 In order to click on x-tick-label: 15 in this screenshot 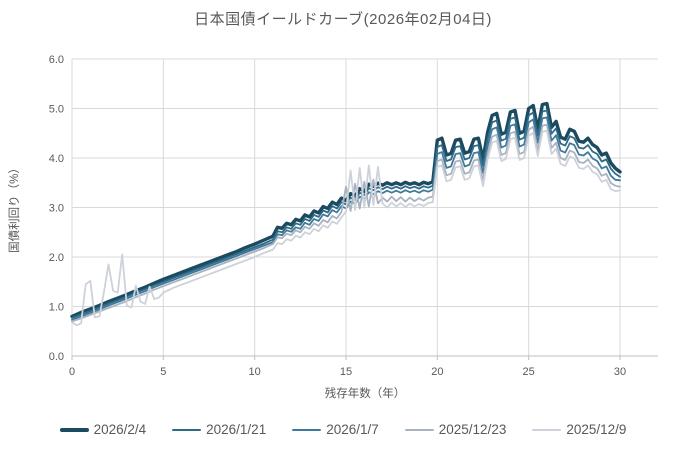, I will do `click(346, 372)`.